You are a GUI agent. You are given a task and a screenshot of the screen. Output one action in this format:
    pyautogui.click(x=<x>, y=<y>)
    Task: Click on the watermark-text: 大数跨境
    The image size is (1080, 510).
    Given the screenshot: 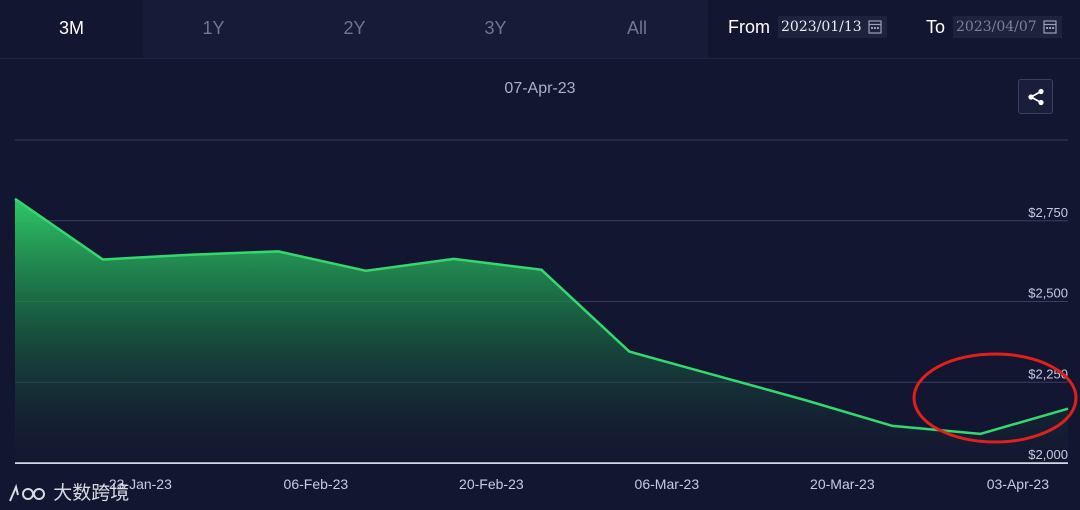 What is the action you would take?
    pyautogui.click(x=91, y=493)
    